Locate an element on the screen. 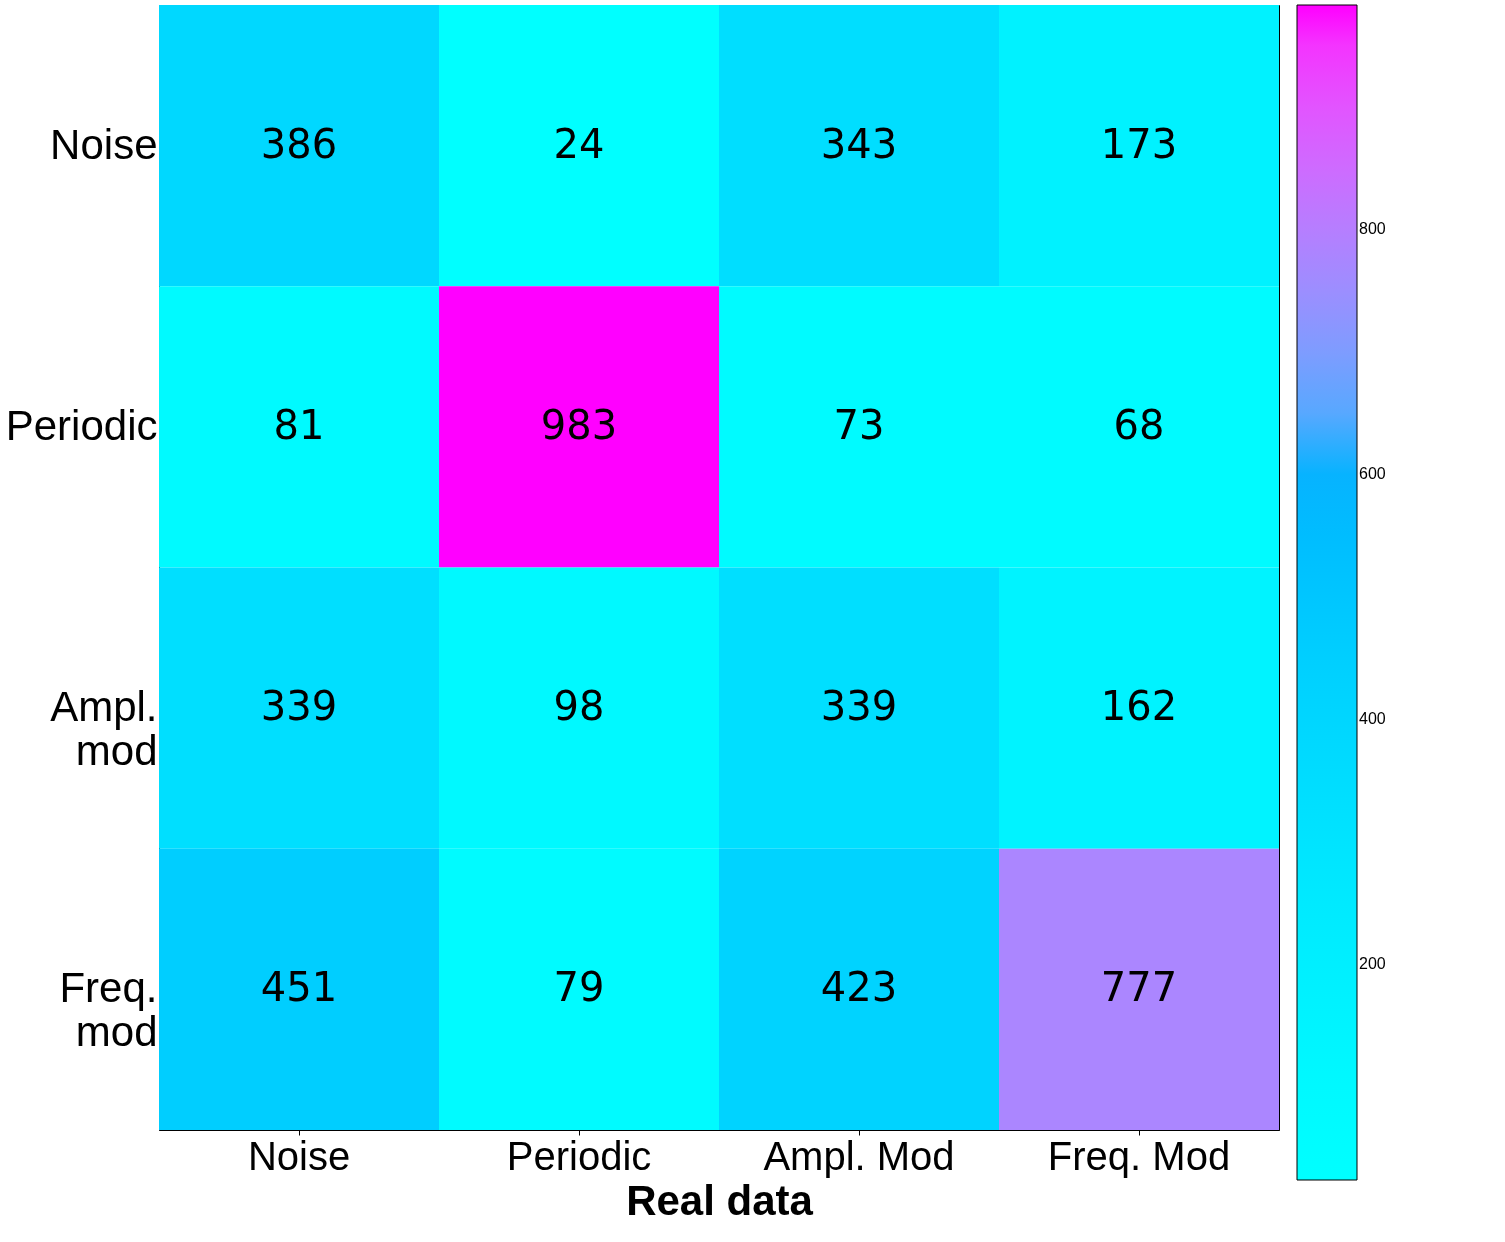 The width and height of the screenshot is (1505, 1242). color-bar-label: 600 is located at coordinates (1372, 474).